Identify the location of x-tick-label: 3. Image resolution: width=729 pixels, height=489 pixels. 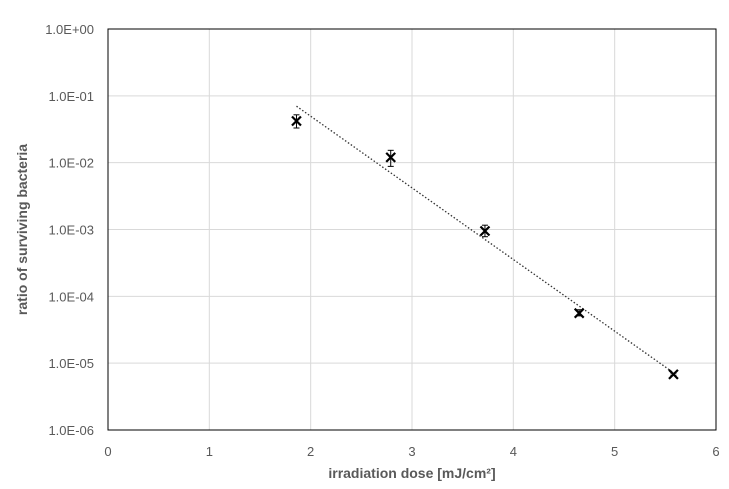
(411, 451).